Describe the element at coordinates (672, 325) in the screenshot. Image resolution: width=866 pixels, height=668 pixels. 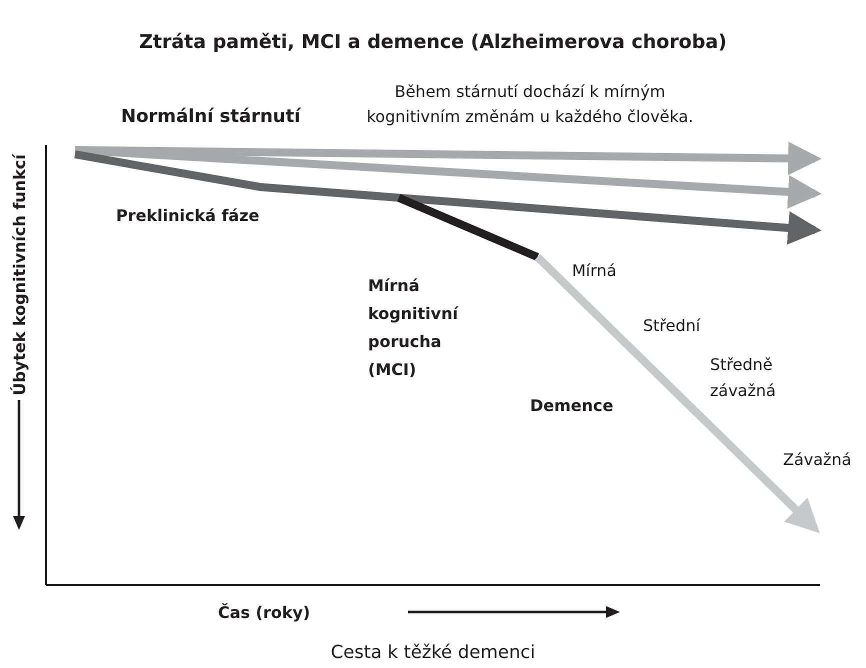
I see `annotation: Střední` at that location.